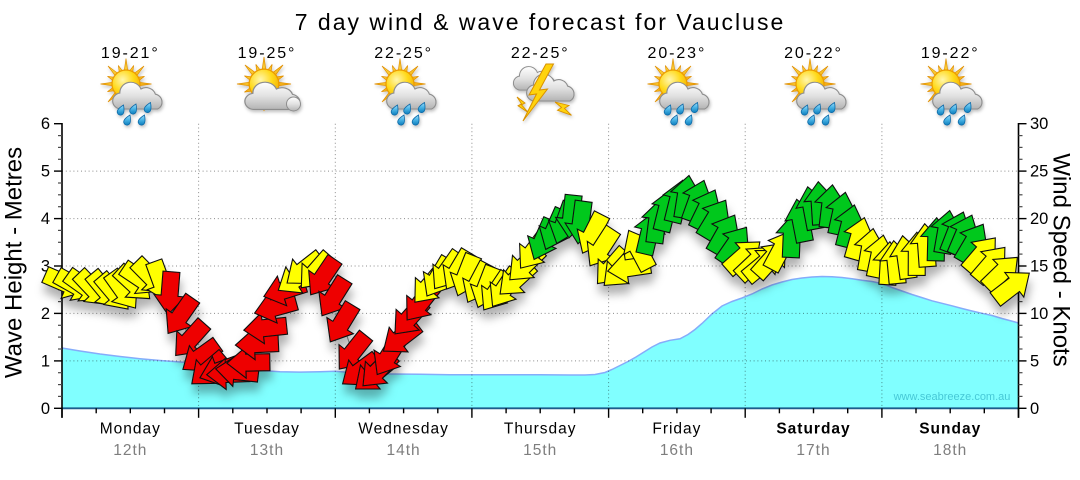 The width and height of the screenshot is (1080, 480). I want to click on svg-text: 6, so click(45, 124).